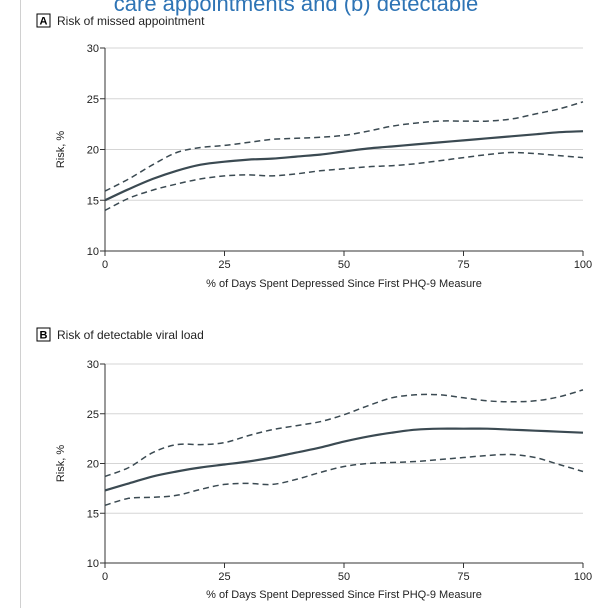 This screenshot has width=592, height=608. I want to click on panel-title: Risk of missed appointment, so click(131, 21).